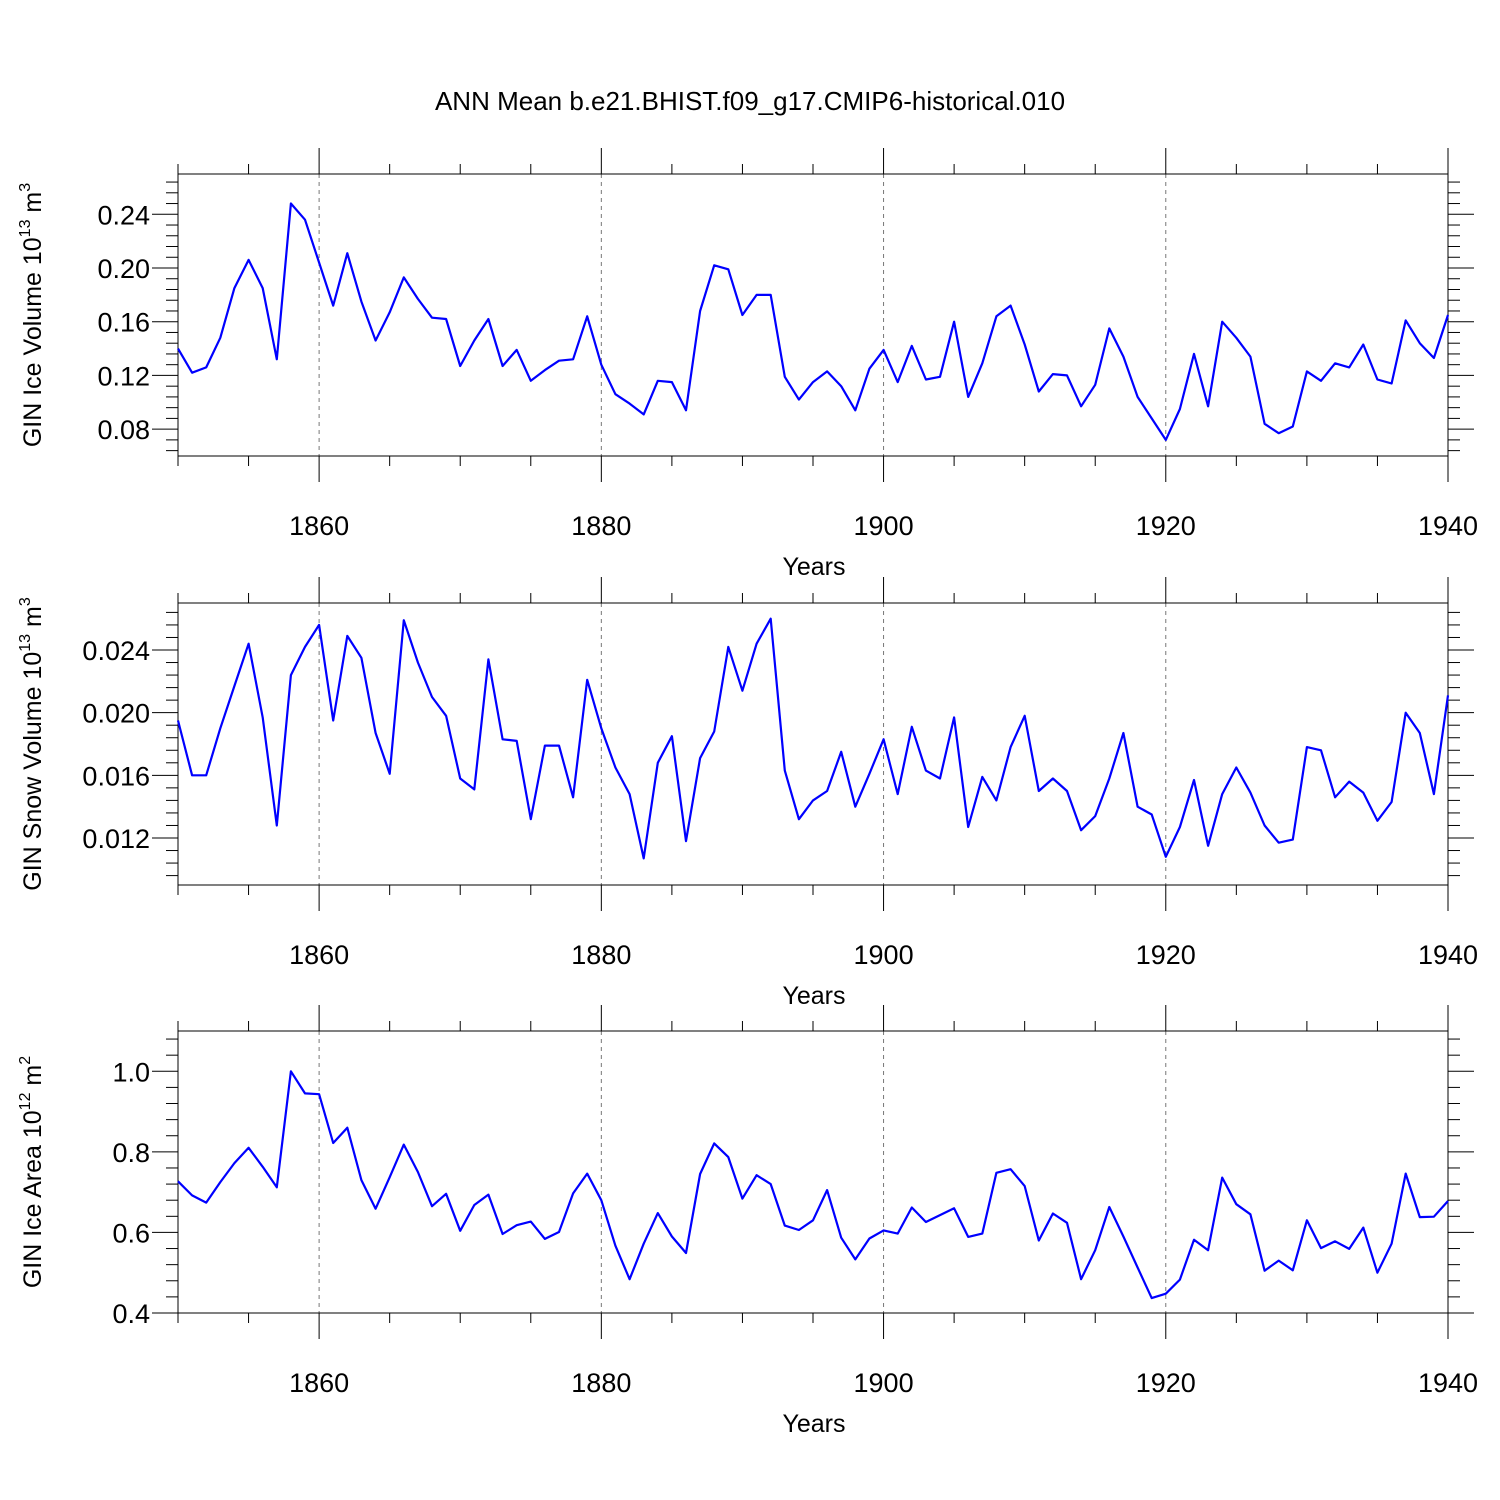 The width and height of the screenshot is (1500, 1500). What do you see at coordinates (123, 430) in the screenshot?
I see `y-tick-label: 0.08` at bounding box center [123, 430].